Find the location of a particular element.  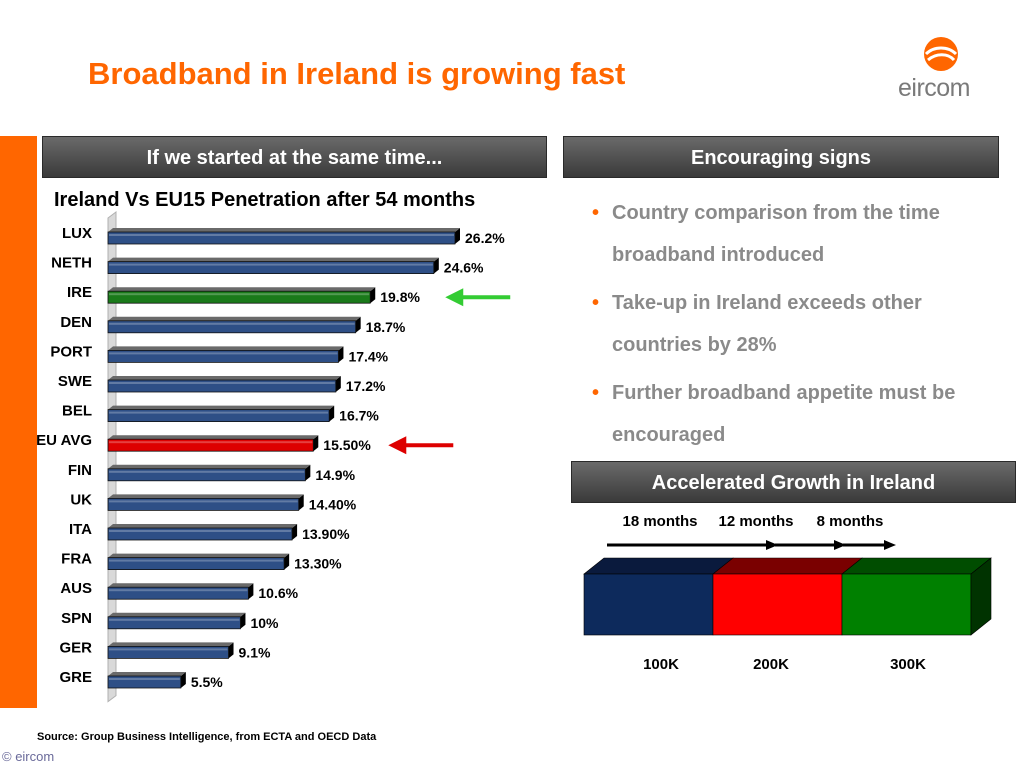

right-panel-header: Encouraging signs is located at coordinates (781, 157).